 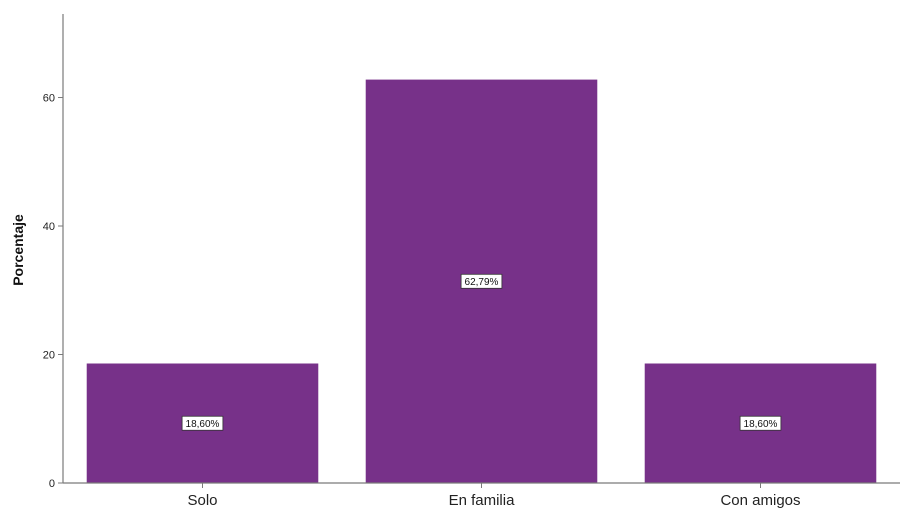 I want to click on y-axis-title: Porcentaje, so click(x=18, y=250).